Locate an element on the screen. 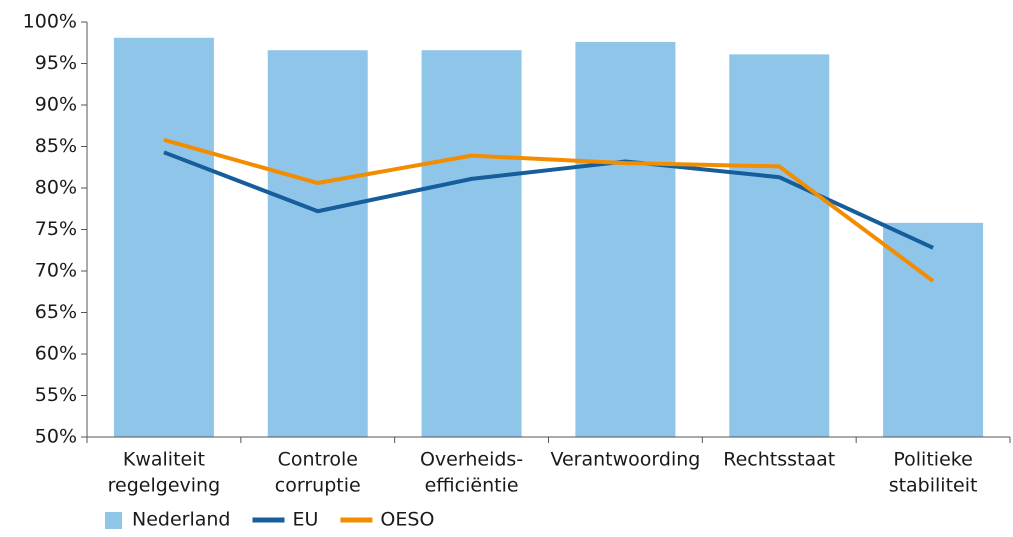 The image size is (1013, 537). y-tick-label: 60% is located at coordinates (56, 354).